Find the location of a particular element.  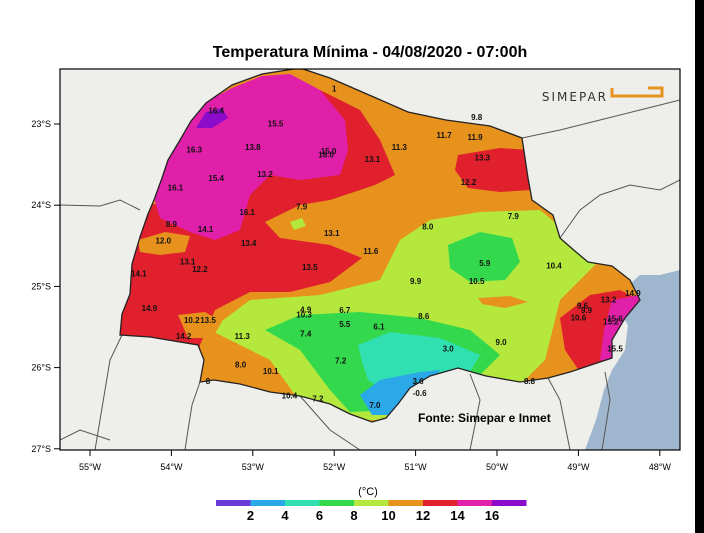

station-value: 8 is located at coordinates (208, 381).